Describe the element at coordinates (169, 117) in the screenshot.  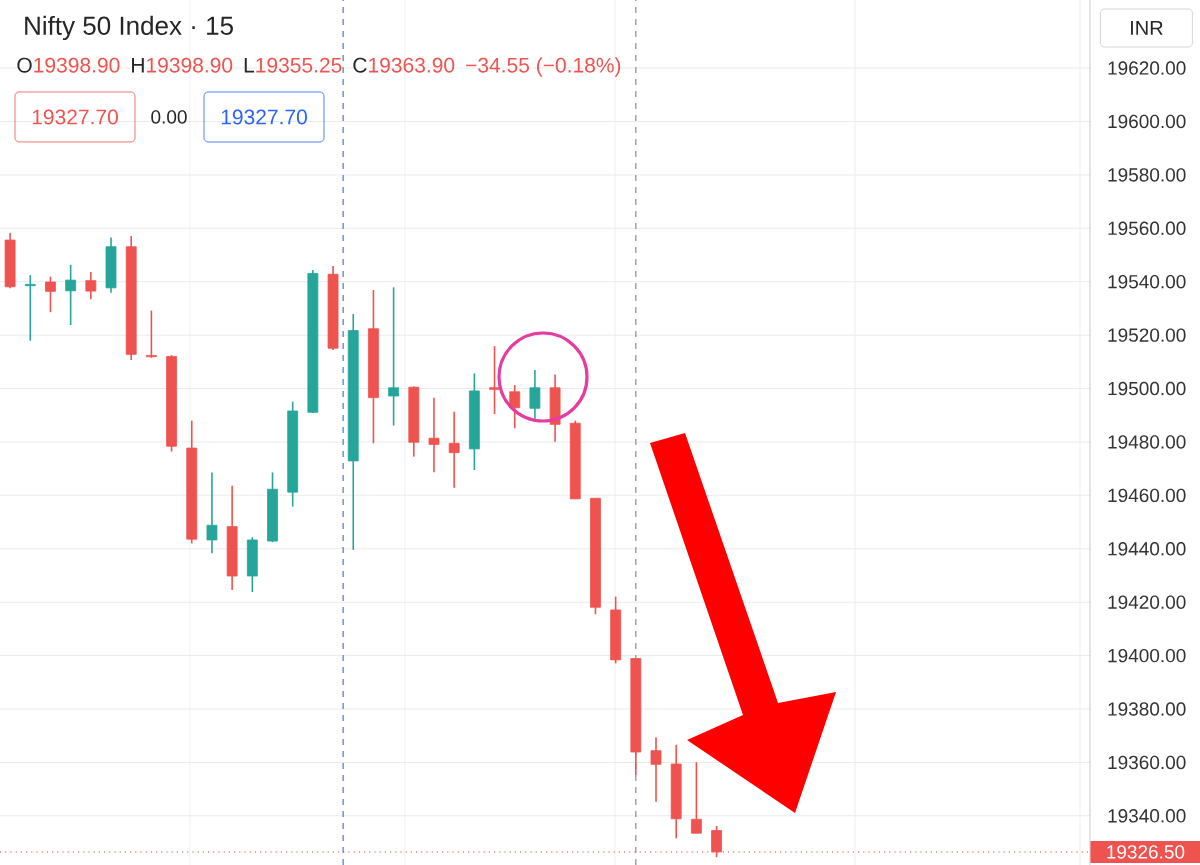
I see `annotation: 0.00` at that location.